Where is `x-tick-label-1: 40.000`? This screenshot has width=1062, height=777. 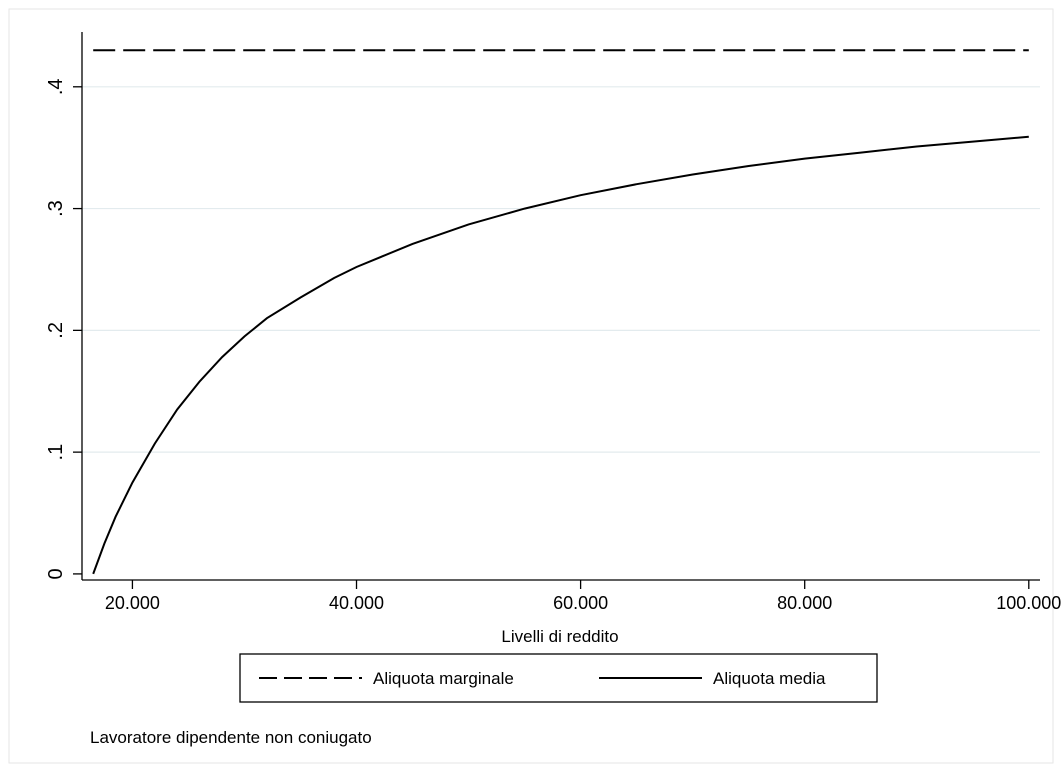
x-tick-label-1: 40.000 is located at coordinates (356, 603).